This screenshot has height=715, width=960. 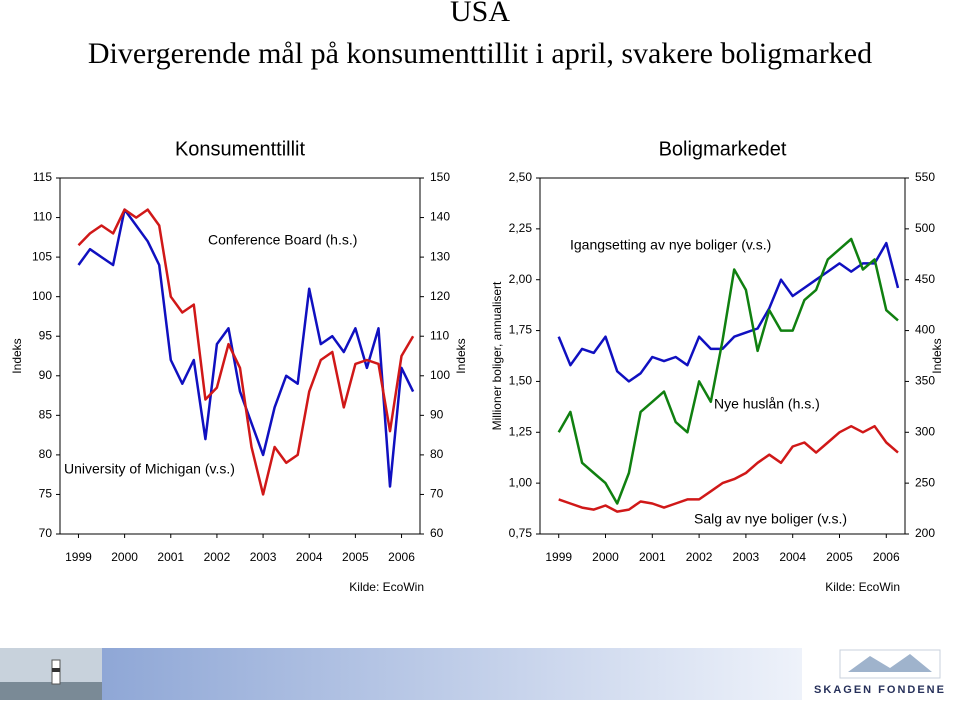 What do you see at coordinates (925, 279) in the screenshot?
I see `y2-tick-label: 450` at bounding box center [925, 279].